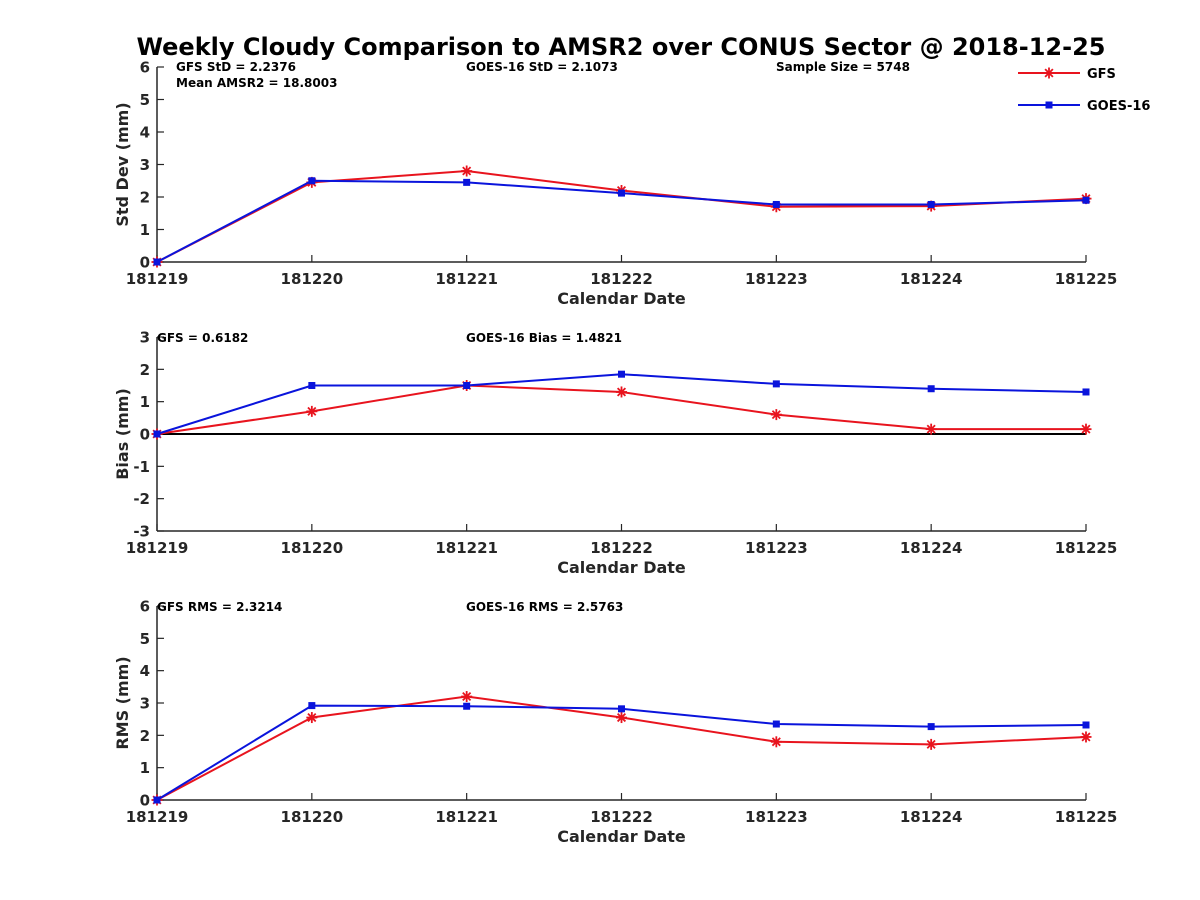  I want to click on y-tick-label: -1, so click(141, 467).